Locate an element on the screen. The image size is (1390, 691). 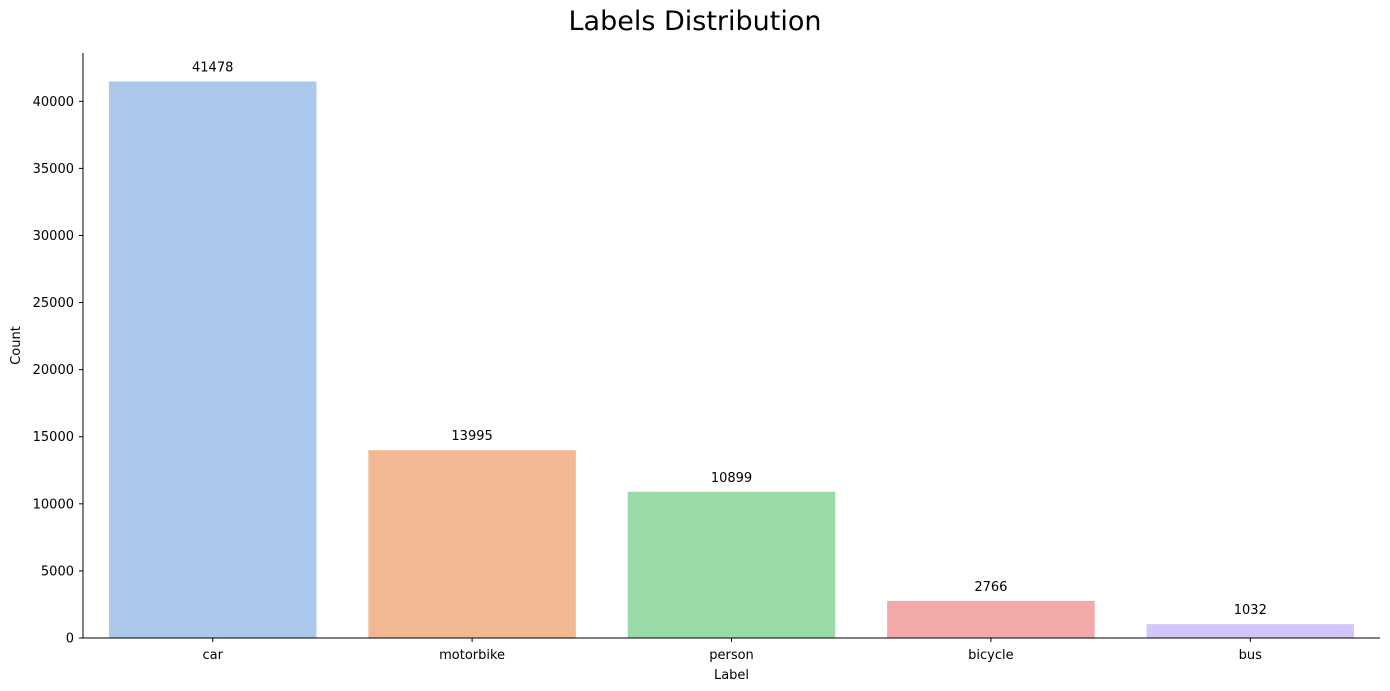
x-tick-label-motorbike: motorbike is located at coordinates (472, 655).